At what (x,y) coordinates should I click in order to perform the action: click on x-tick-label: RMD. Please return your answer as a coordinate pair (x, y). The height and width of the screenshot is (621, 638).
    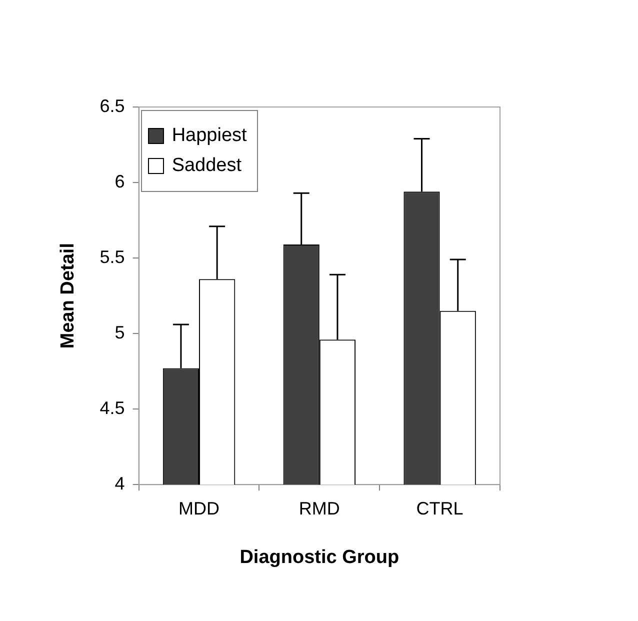
    Looking at the image, I should click on (319, 508).